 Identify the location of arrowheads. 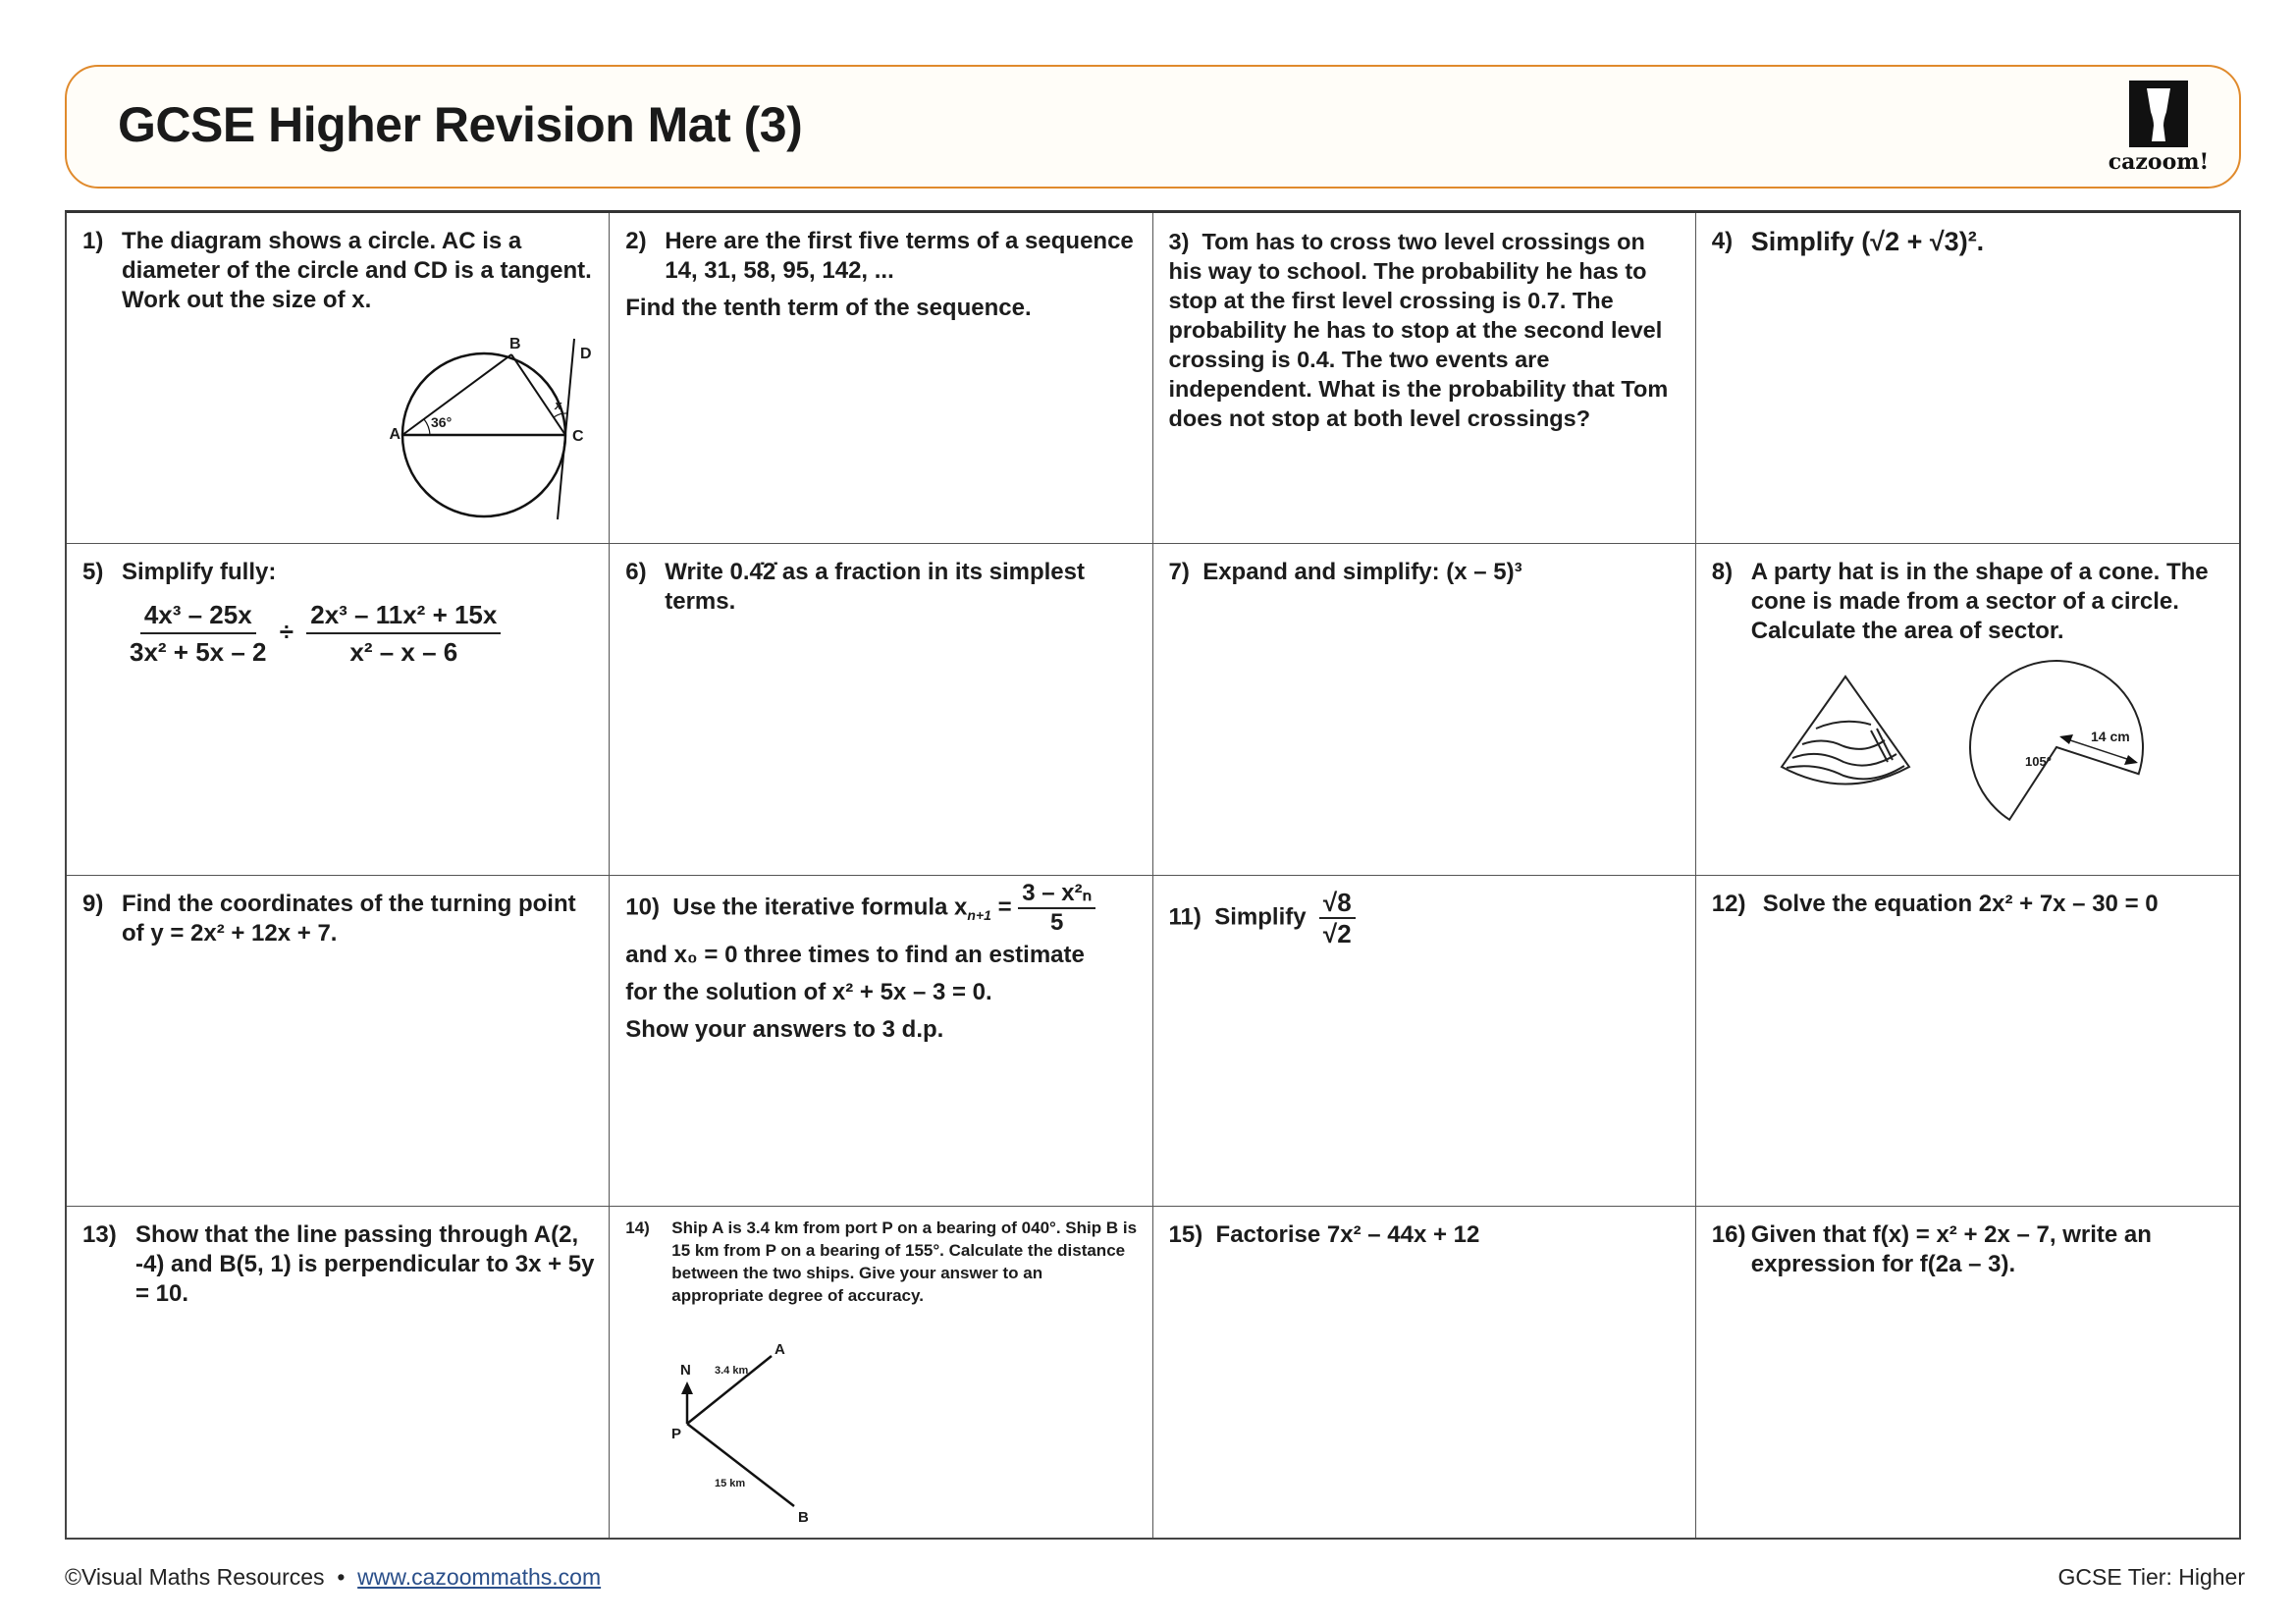
(2098, 750).